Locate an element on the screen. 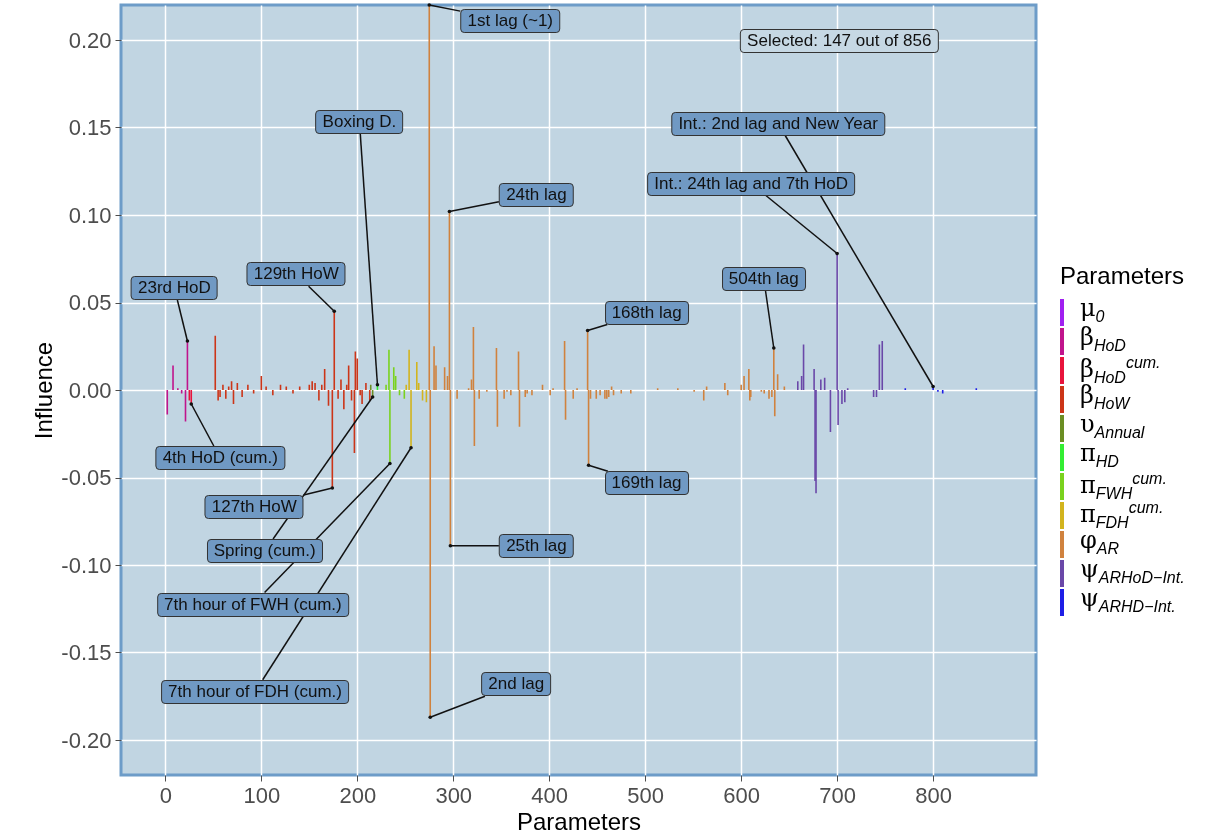 The height and width of the screenshot is (835, 1208). legend-label: π$_{HD}$ is located at coordinates (1099, 454).